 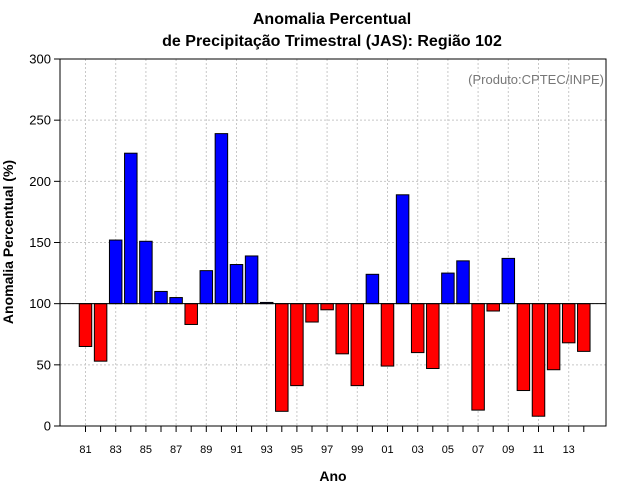 What do you see at coordinates (418, 450) in the screenshot?
I see `x-tick-label: 03` at bounding box center [418, 450].